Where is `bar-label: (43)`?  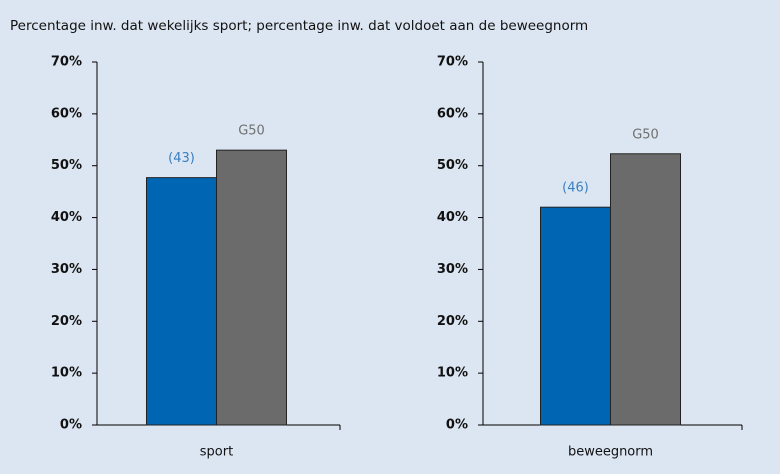
bar-label: (43) is located at coordinates (181, 158).